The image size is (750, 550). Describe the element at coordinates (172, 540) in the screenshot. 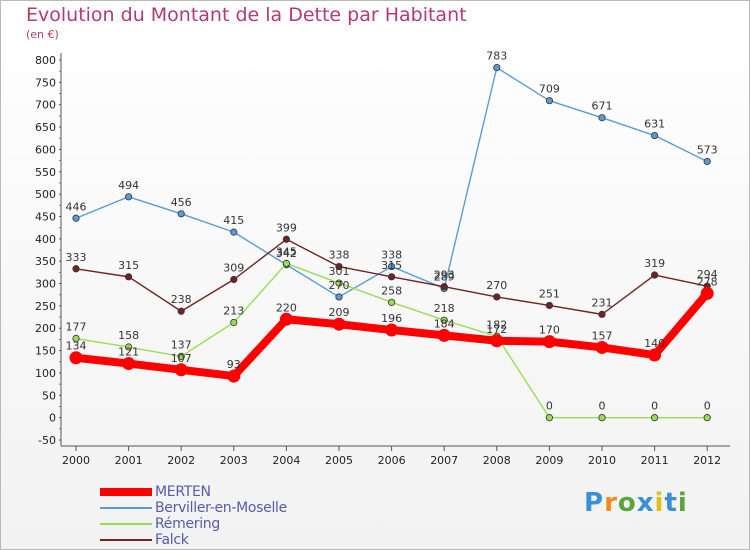

I see `legend-label: Falck` at that location.